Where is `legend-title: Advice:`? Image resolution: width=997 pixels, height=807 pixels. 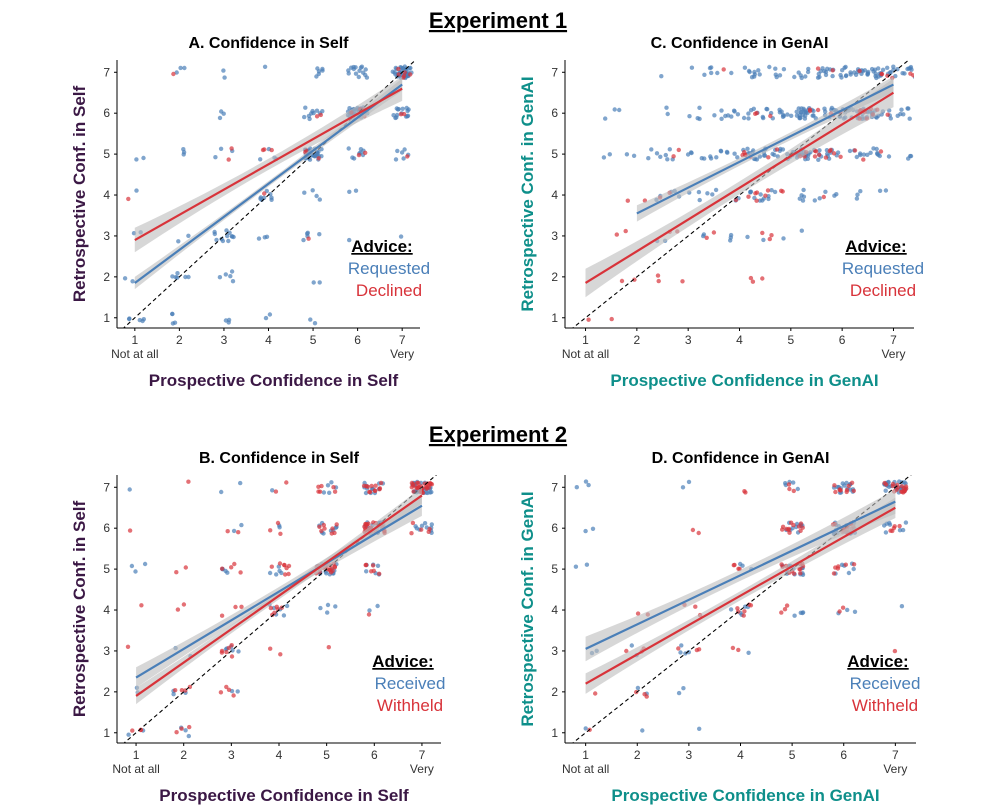
legend-title: Advice: is located at coordinates (877, 661).